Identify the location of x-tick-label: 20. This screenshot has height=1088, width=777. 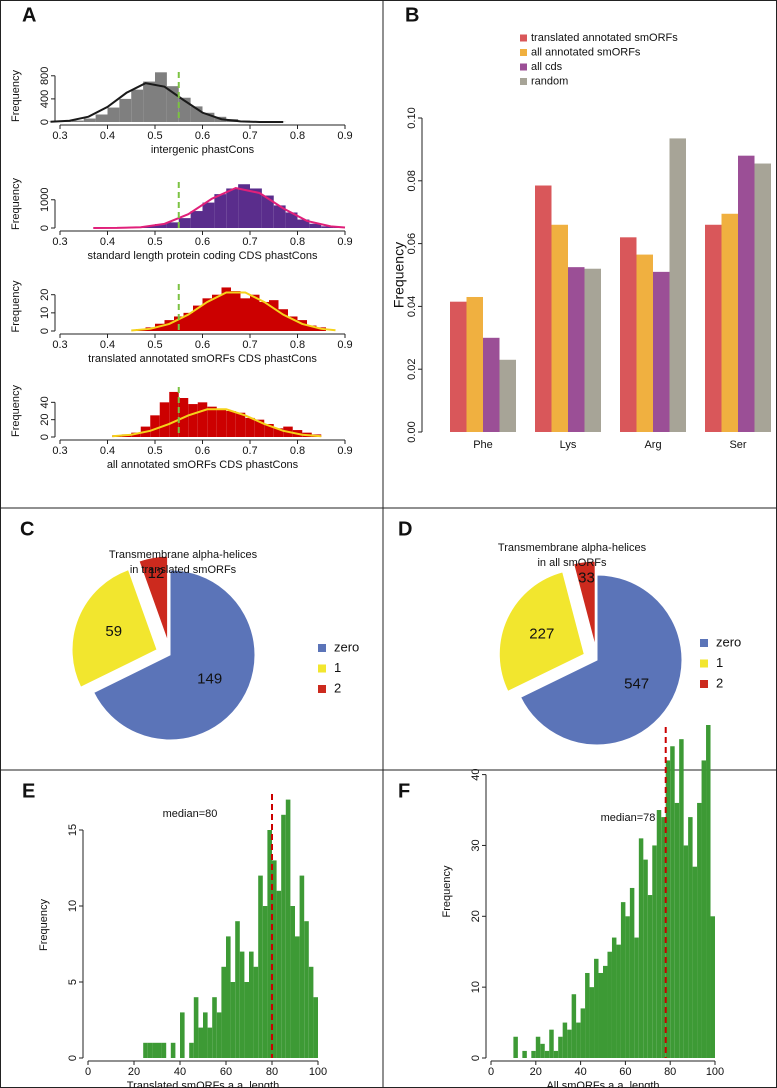
(536, 1072).